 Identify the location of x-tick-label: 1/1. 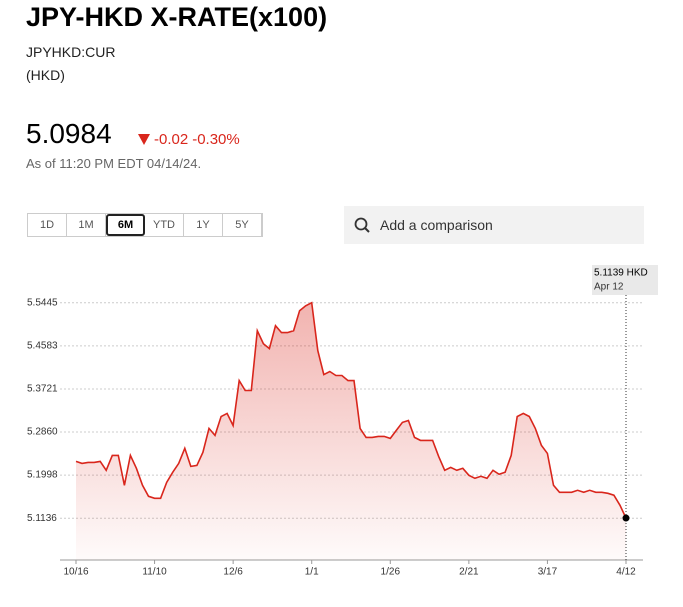
(312, 572).